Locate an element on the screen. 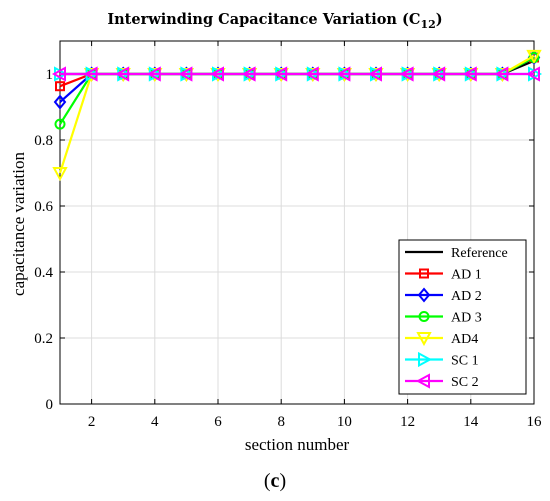 This screenshot has height=501, width=550. chart-title: Interwinding Capacitance Variation (C12) is located at coordinates (274, 21).